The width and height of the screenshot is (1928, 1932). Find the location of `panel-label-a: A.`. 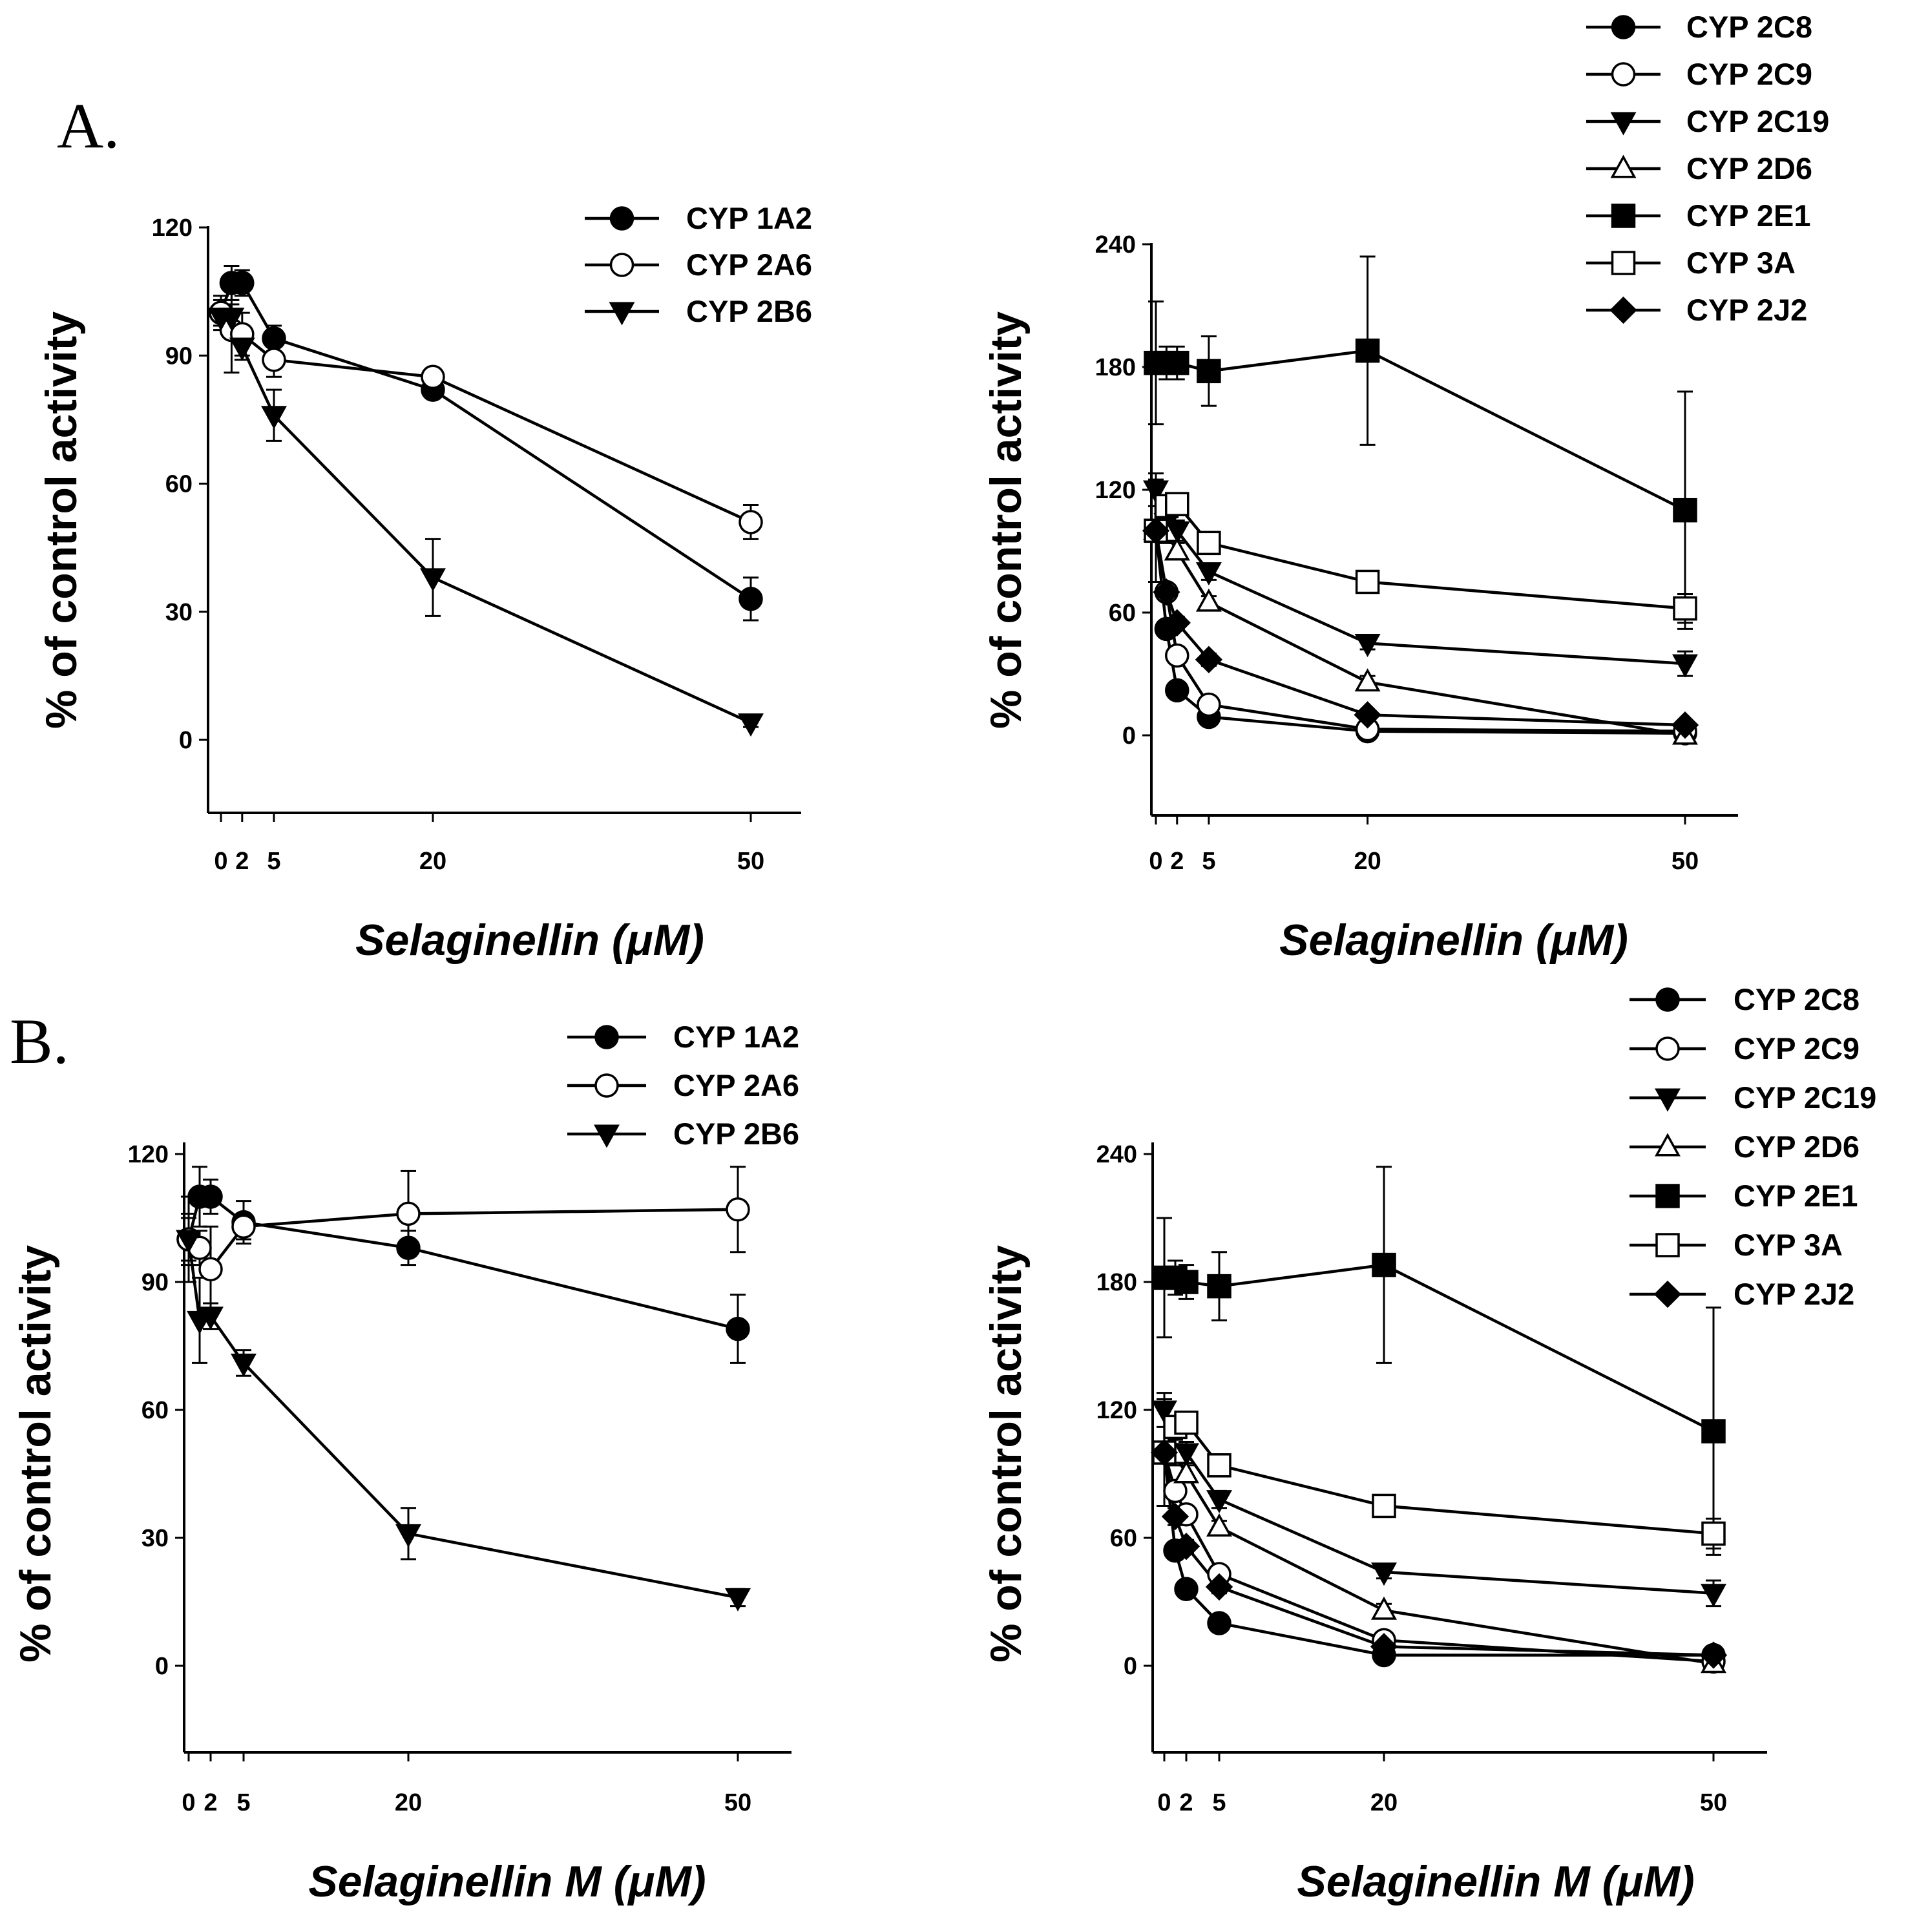

panel-label-a: A. is located at coordinates (88, 126).